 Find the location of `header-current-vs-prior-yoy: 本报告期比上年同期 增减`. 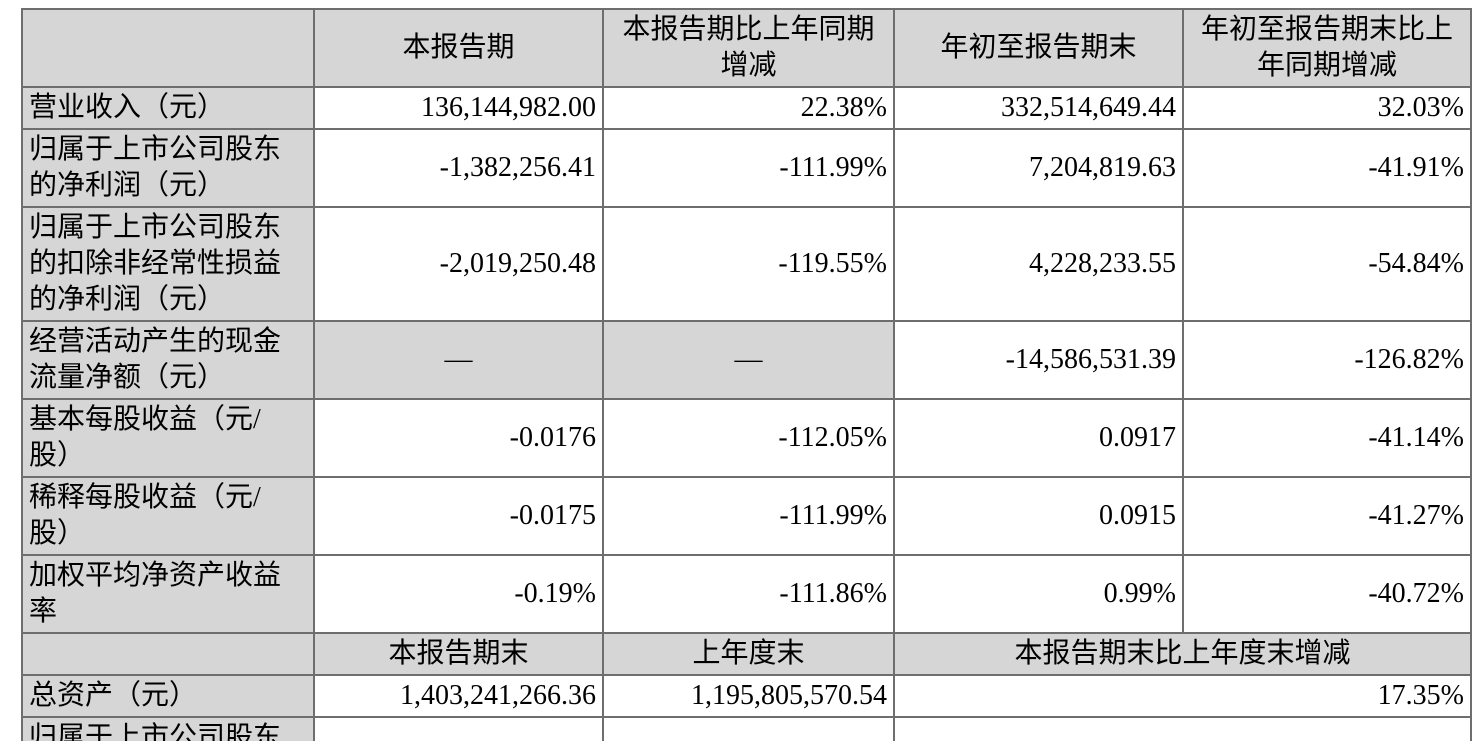

header-current-vs-prior-yoy: 本报告期比上年同期 增减 is located at coordinates (748, 48).